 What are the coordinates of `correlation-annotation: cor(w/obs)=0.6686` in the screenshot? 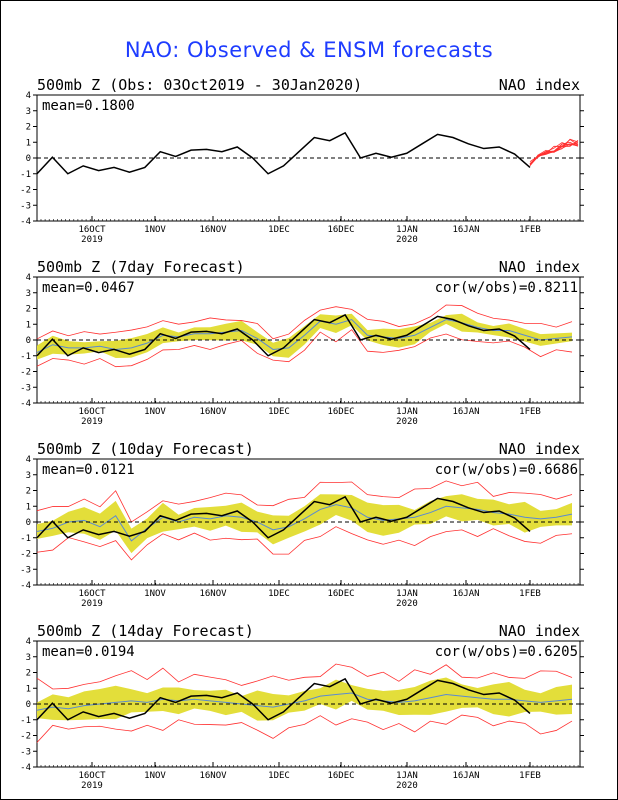 It's located at (506, 470).